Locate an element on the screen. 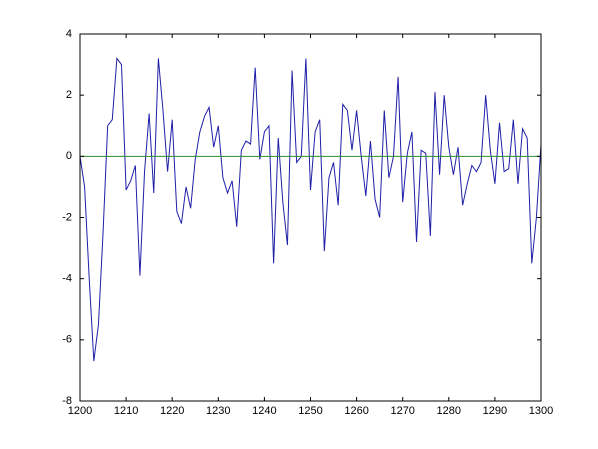  y-tick-label: 0 is located at coordinates (69, 156).